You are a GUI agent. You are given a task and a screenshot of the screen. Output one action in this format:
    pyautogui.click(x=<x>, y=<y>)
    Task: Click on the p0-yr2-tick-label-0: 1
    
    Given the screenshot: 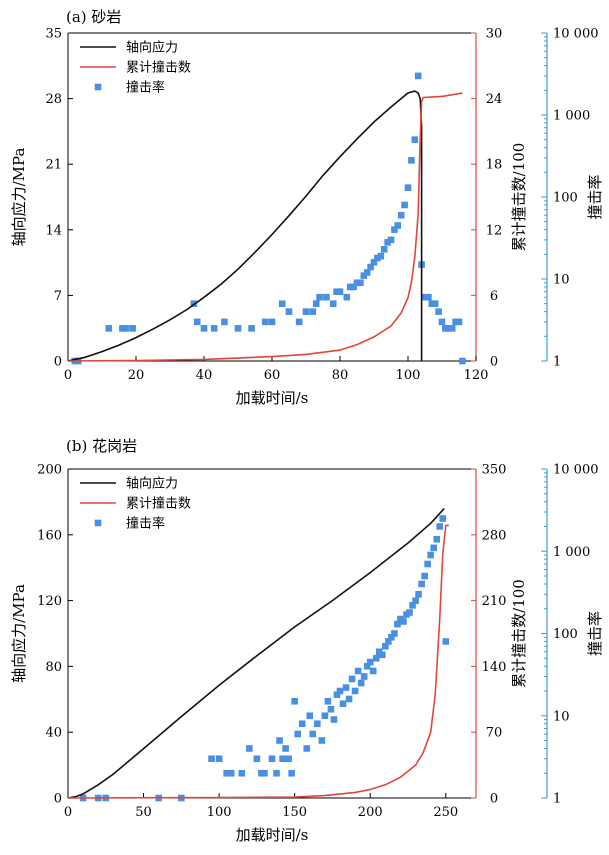 What is the action you would take?
    pyautogui.click(x=557, y=362)
    